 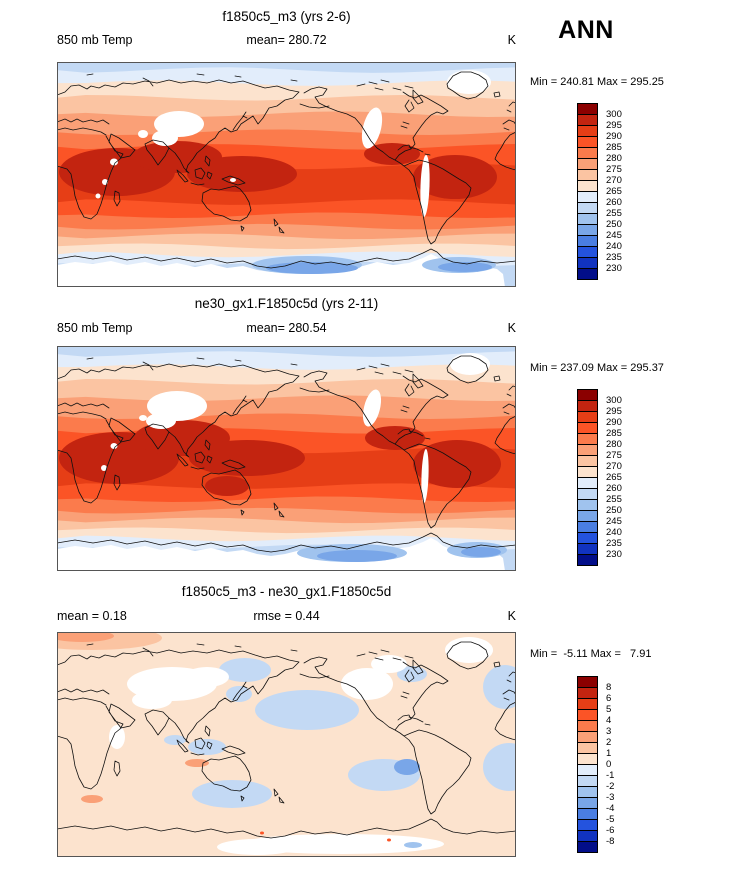 I want to click on colorbar-tick-label: -4, so click(x=610, y=808).